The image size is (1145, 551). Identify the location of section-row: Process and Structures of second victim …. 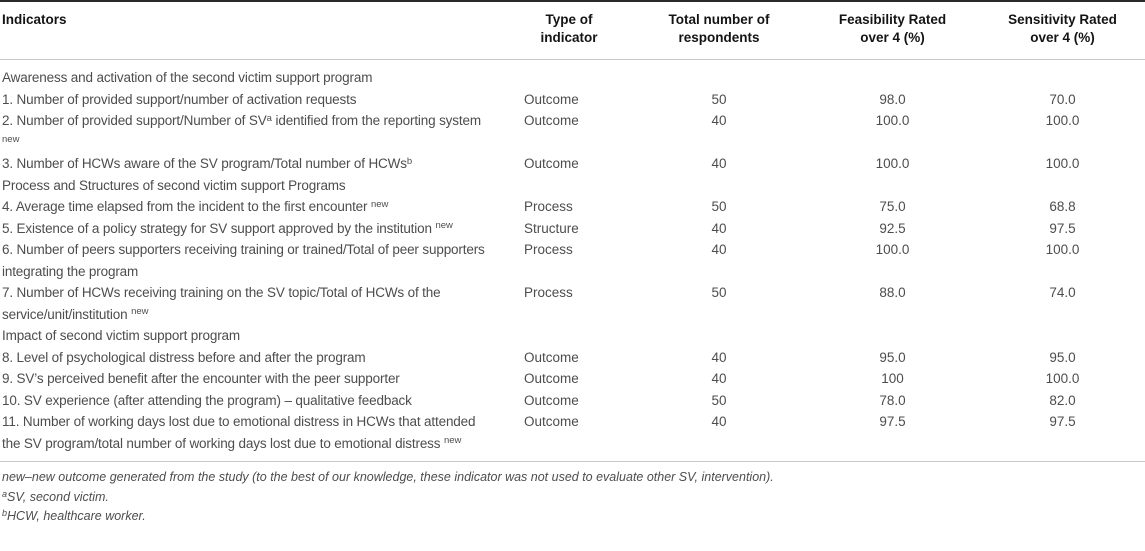
(572, 186).